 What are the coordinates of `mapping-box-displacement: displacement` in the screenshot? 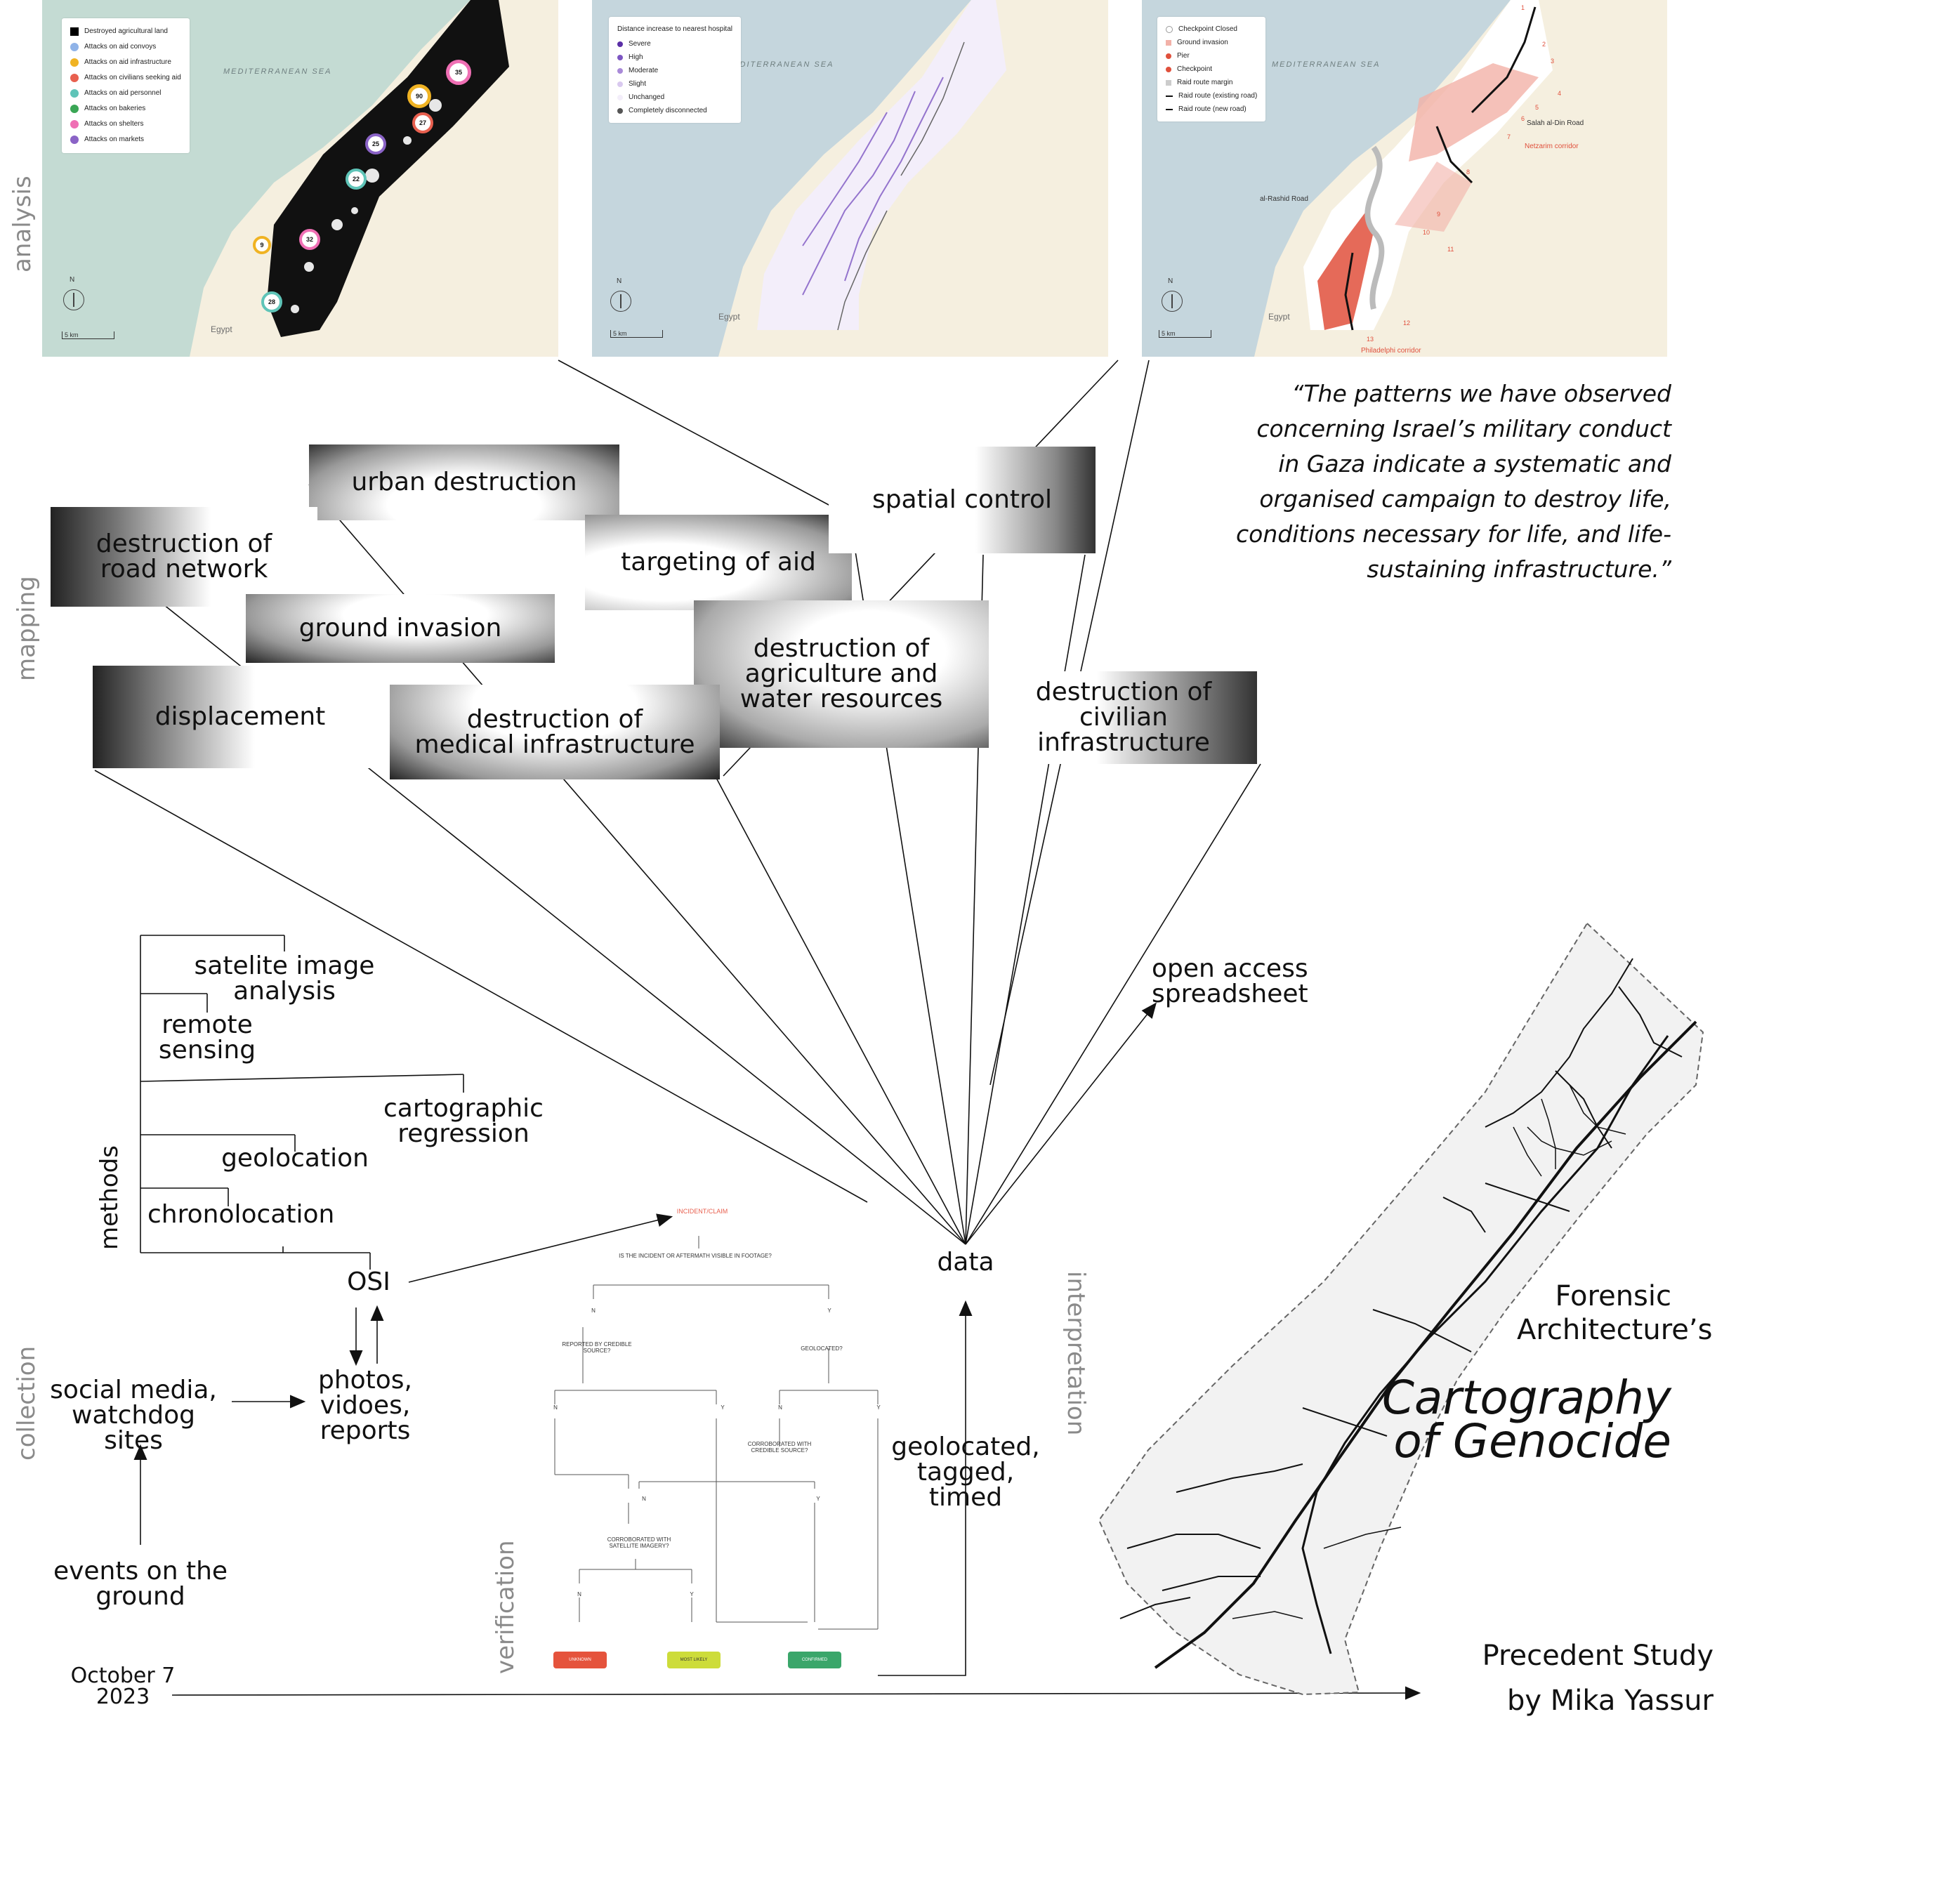 It's located at (240, 717).